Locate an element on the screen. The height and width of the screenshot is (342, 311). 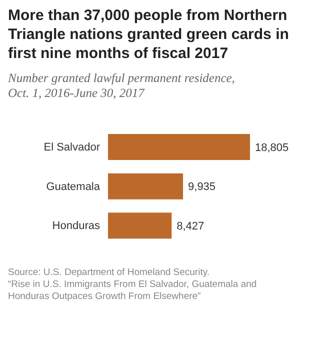
data-label: 8,427 is located at coordinates (190, 226).